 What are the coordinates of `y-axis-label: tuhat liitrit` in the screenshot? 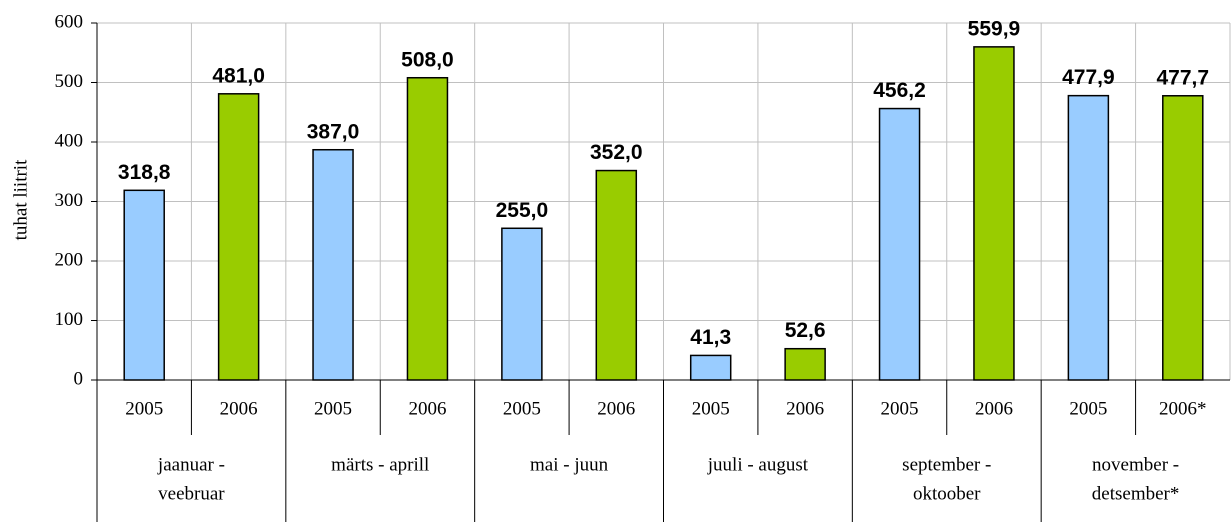 It's located at (20, 199).